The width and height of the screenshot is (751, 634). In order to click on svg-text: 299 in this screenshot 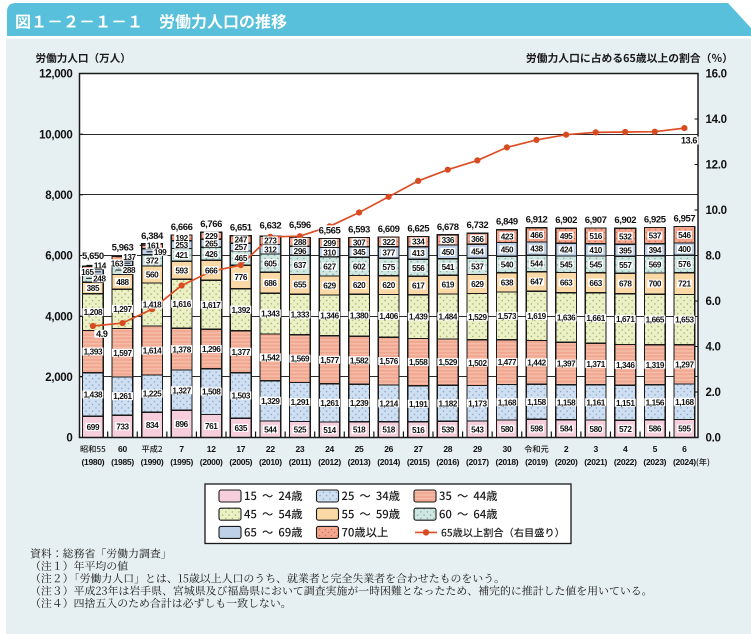, I will do `click(329, 243)`.